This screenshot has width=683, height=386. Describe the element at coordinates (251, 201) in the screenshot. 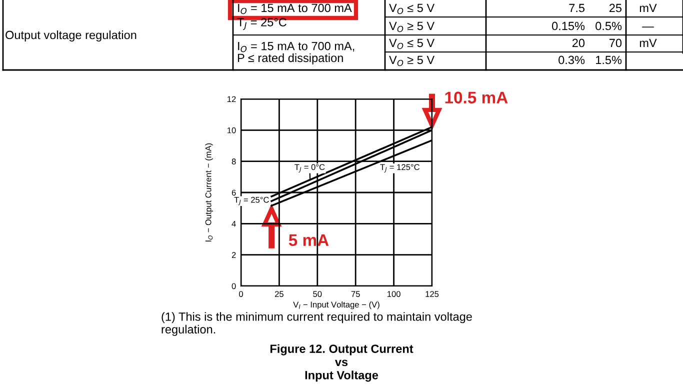

I see `series-label: T$_{J}$ = 25°C` at that location.